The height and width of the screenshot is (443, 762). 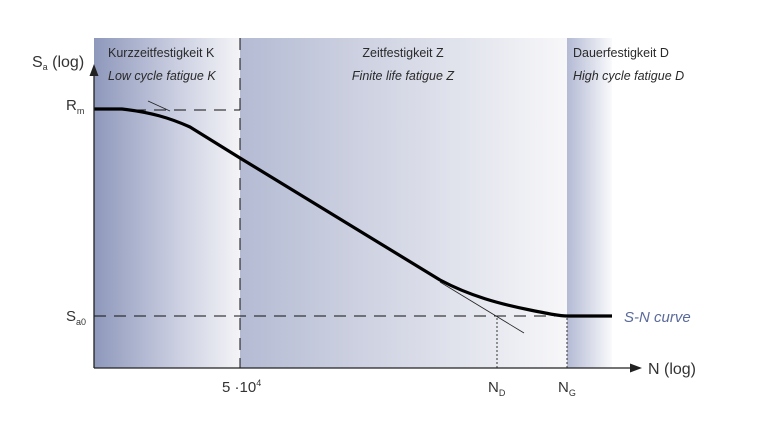 I want to click on tangent-bottom-line, so click(x=482, y=307).